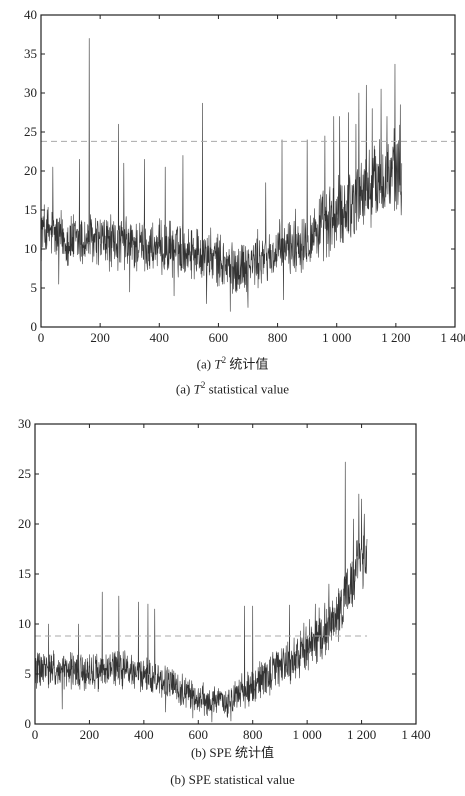  Describe the element at coordinates (30, 14) in the screenshot. I see `y-tick-label: 40` at that location.